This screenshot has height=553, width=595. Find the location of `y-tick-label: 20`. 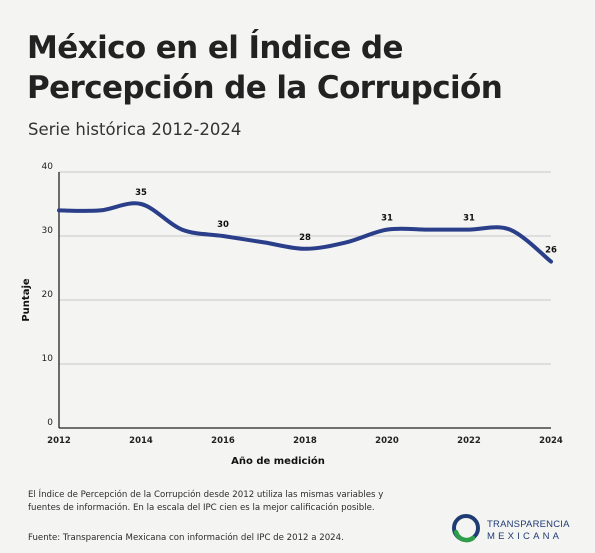

y-tick-label: 20 is located at coordinates (48, 295).